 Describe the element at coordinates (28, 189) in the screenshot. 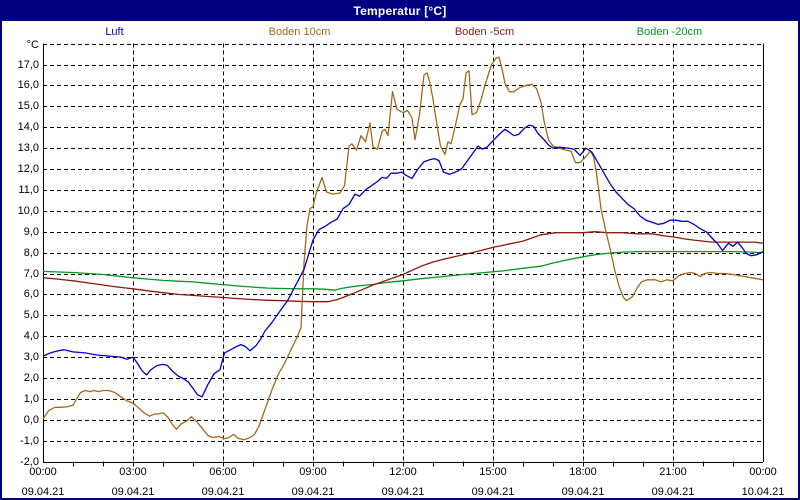

I see `y-axis-tick-label: 11,0` at that location.